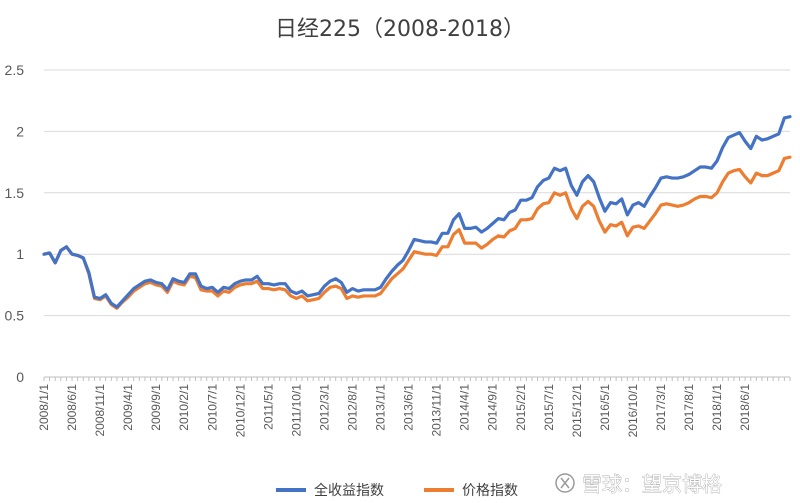  Describe the element at coordinates (72, 407) in the screenshot. I see `x-tick-label: 2008/6/1` at that location.